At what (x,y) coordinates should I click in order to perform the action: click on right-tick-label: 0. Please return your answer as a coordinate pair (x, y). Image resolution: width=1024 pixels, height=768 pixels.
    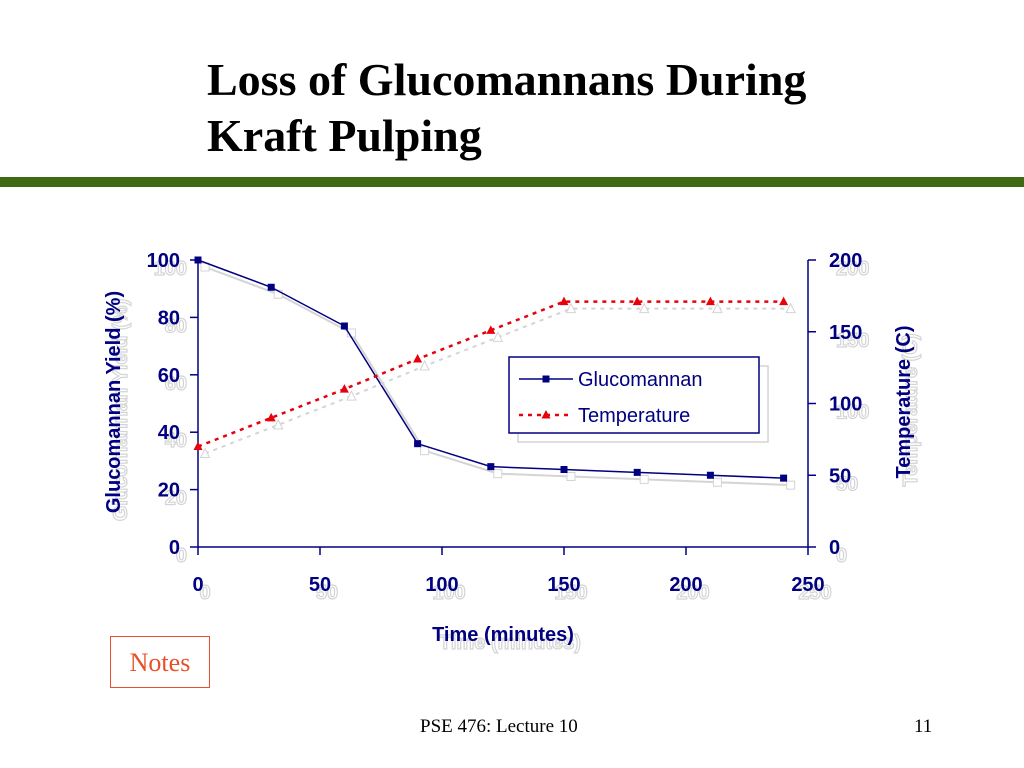
    Looking at the image, I should click on (834, 548).